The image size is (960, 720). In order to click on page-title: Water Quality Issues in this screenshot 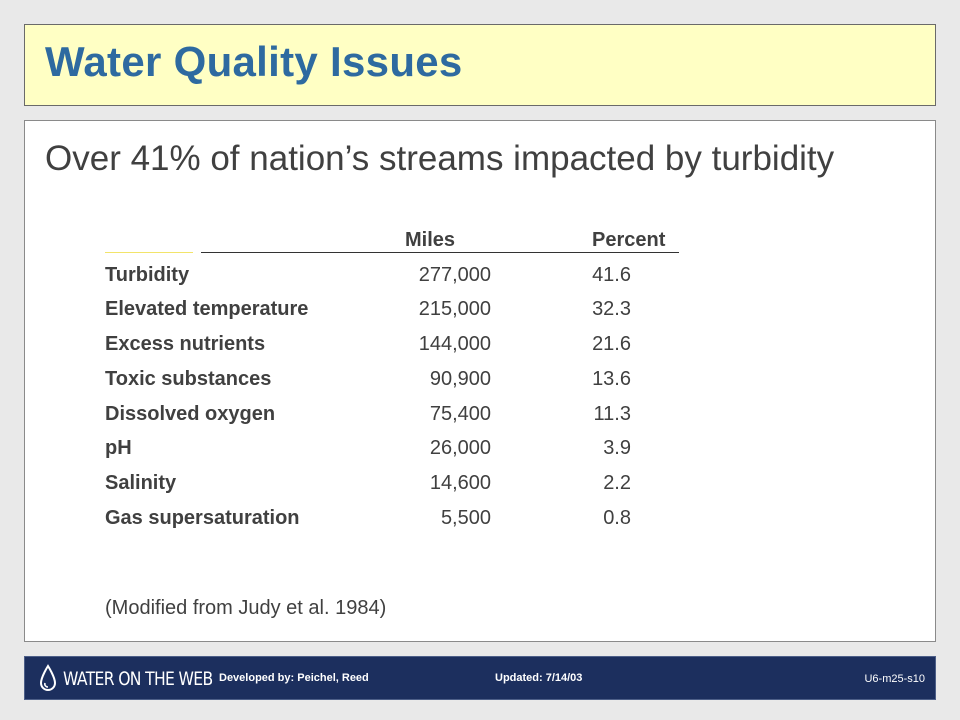, I will do `click(254, 61)`.